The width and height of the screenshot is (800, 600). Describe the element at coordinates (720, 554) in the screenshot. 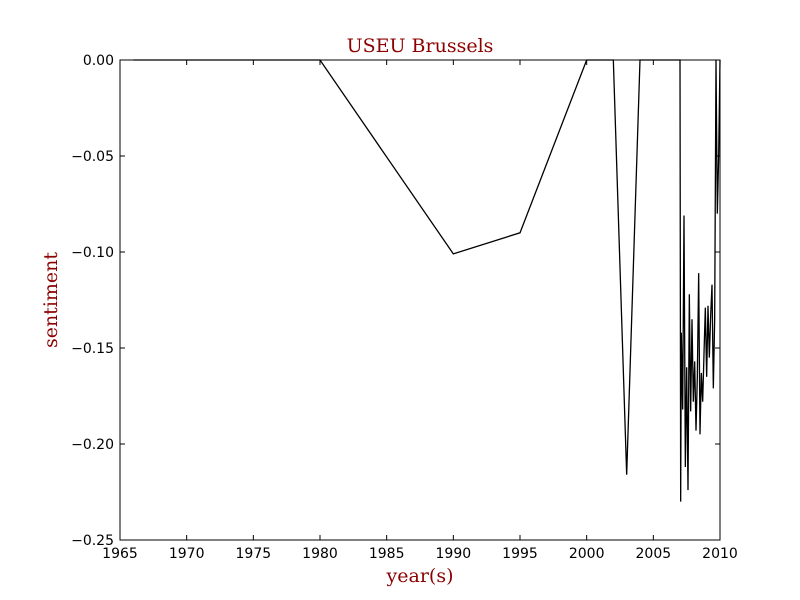

I see `x-tick-label: 2010` at that location.